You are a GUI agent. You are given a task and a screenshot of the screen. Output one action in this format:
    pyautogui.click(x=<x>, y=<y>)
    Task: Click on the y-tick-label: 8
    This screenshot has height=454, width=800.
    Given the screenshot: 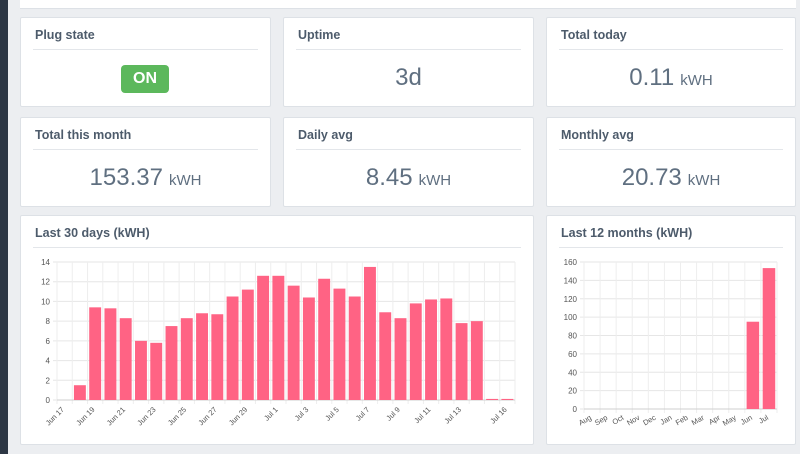 What is the action you would take?
    pyautogui.click(x=48, y=321)
    